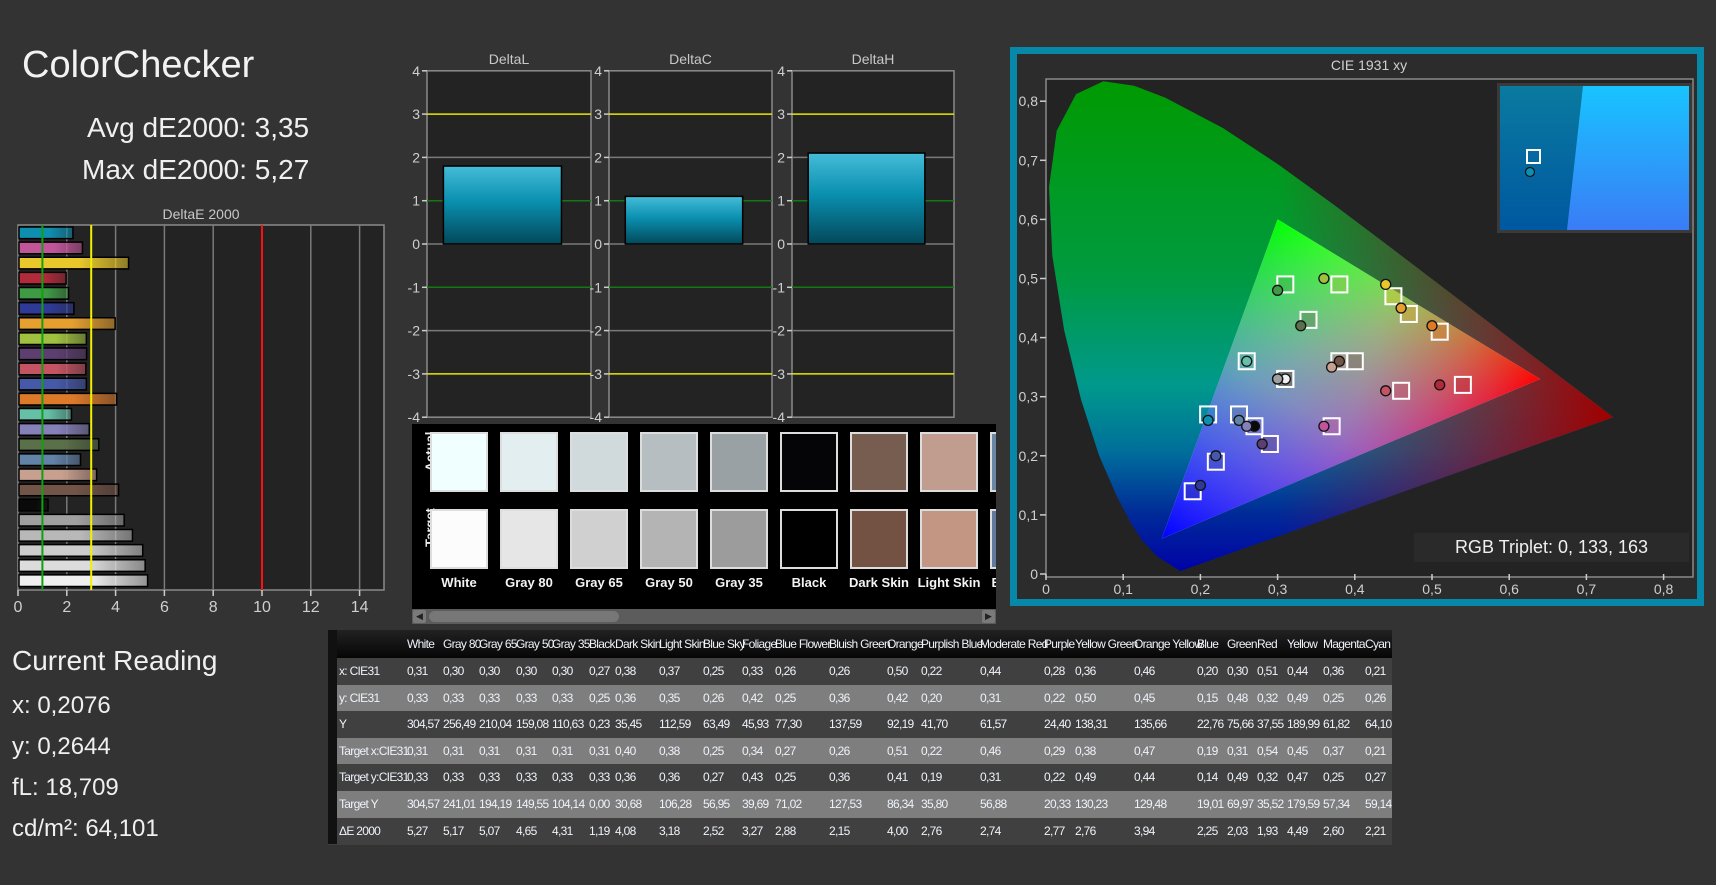 The height and width of the screenshot is (885, 1716). Describe the element at coordinates (716, 804) in the screenshot. I see `table-cell: 56,95` at that location.